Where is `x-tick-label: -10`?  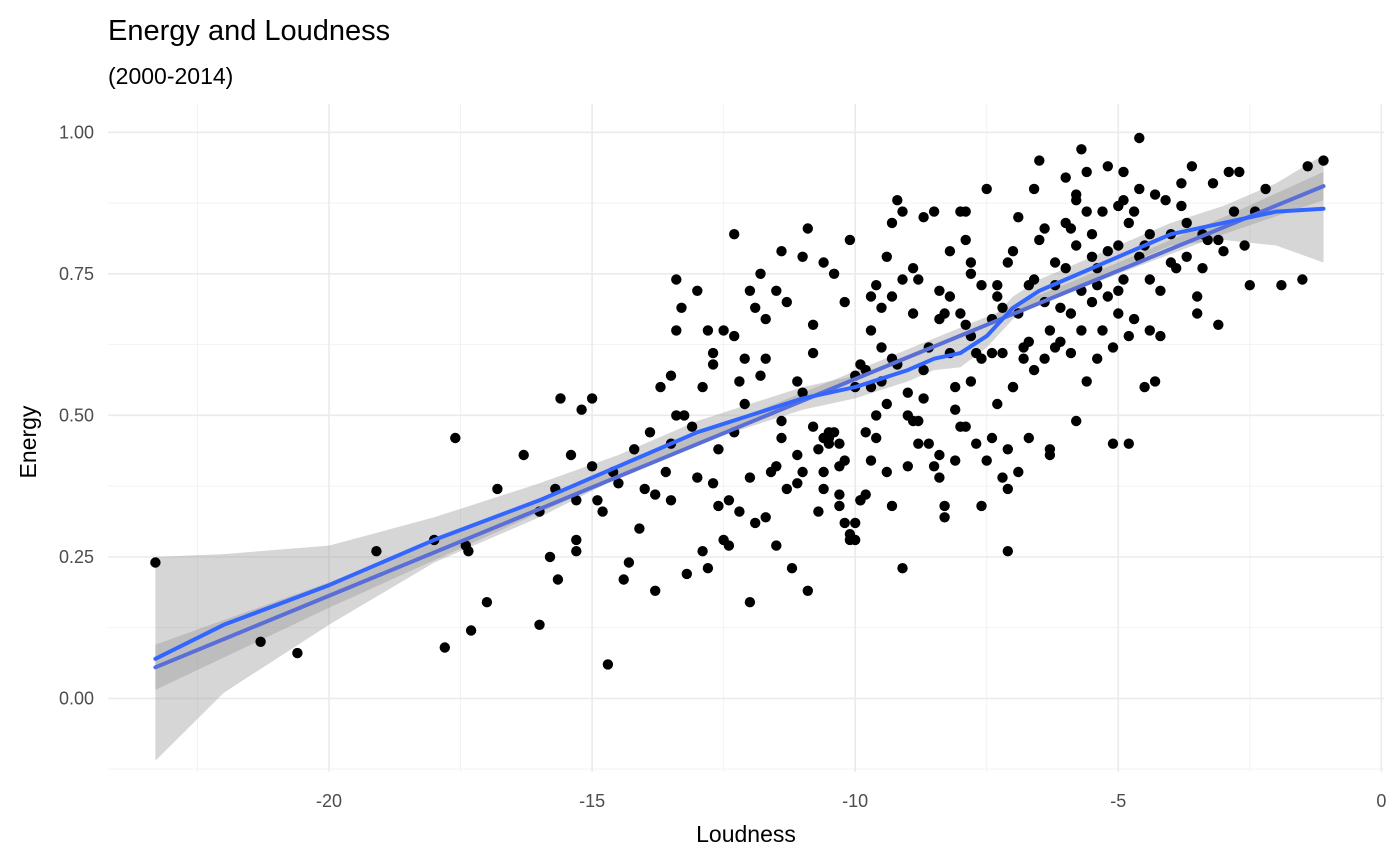 x-tick-label: -10 is located at coordinates (855, 801).